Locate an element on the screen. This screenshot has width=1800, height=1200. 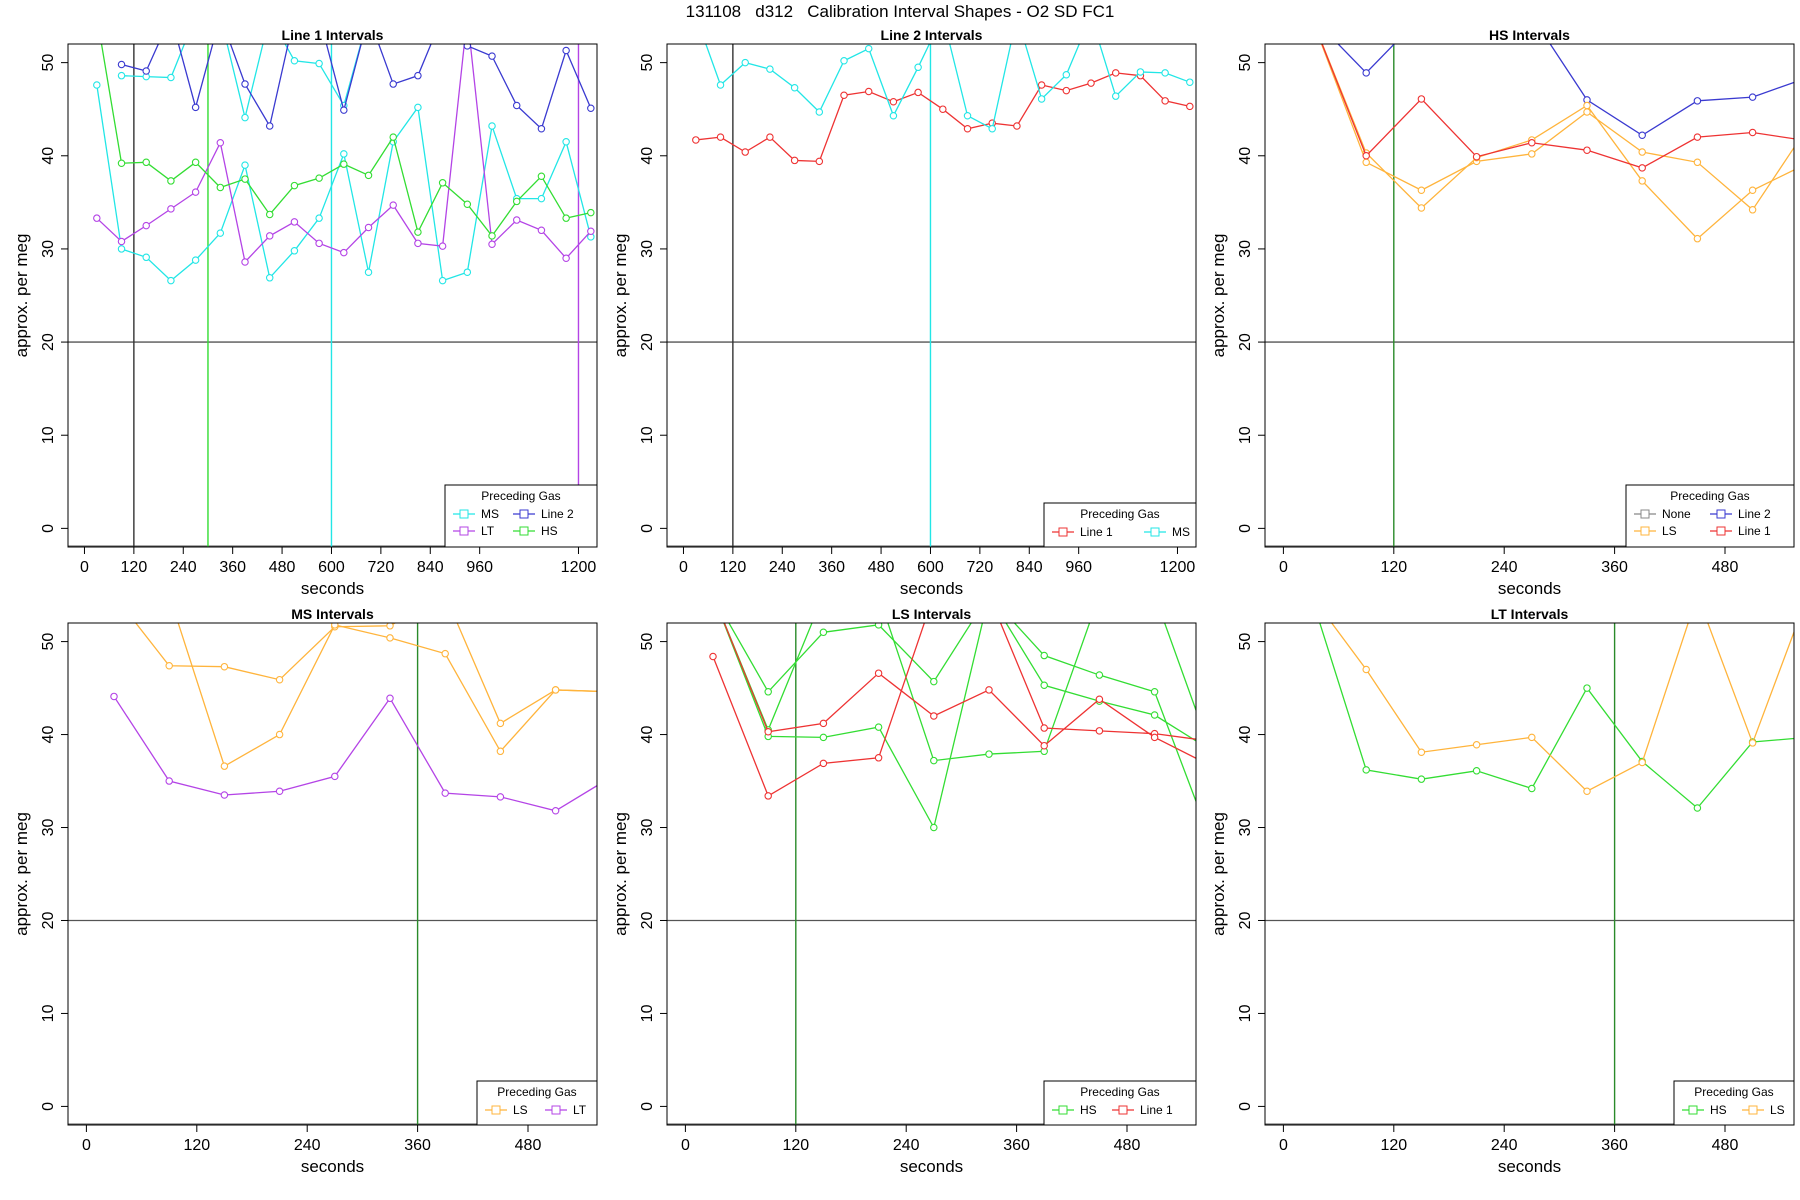
y-tick-label: 0 is located at coordinates (647, 1106).